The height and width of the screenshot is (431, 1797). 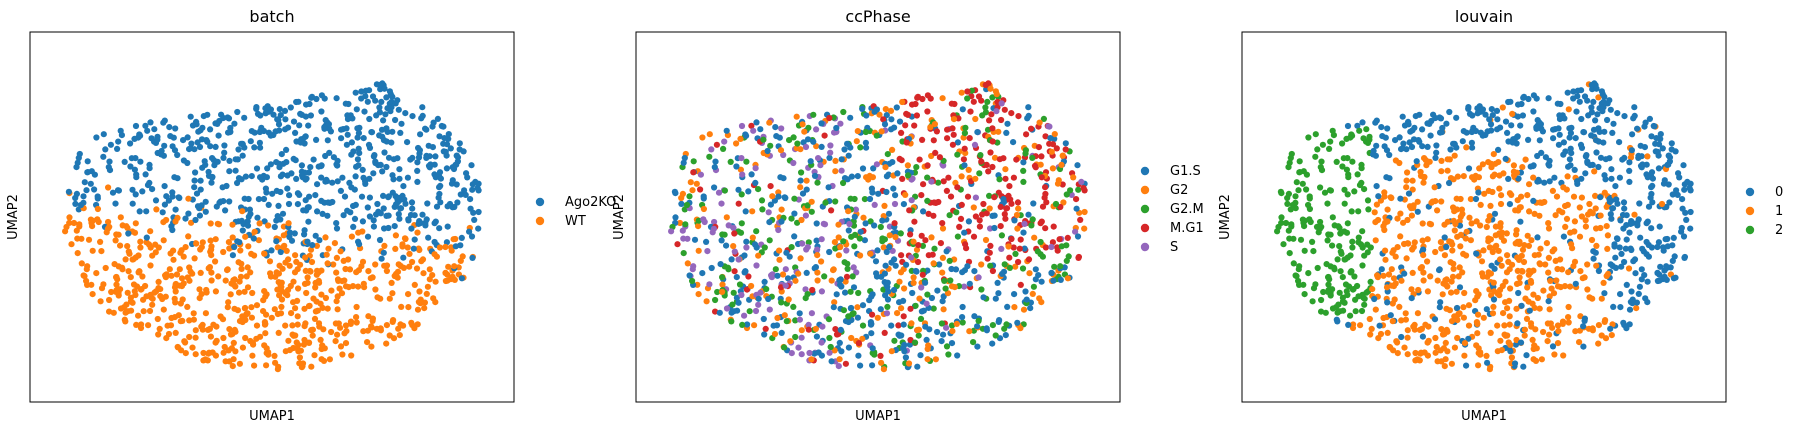 I want to click on legend-marker, so click(x=1145, y=209).